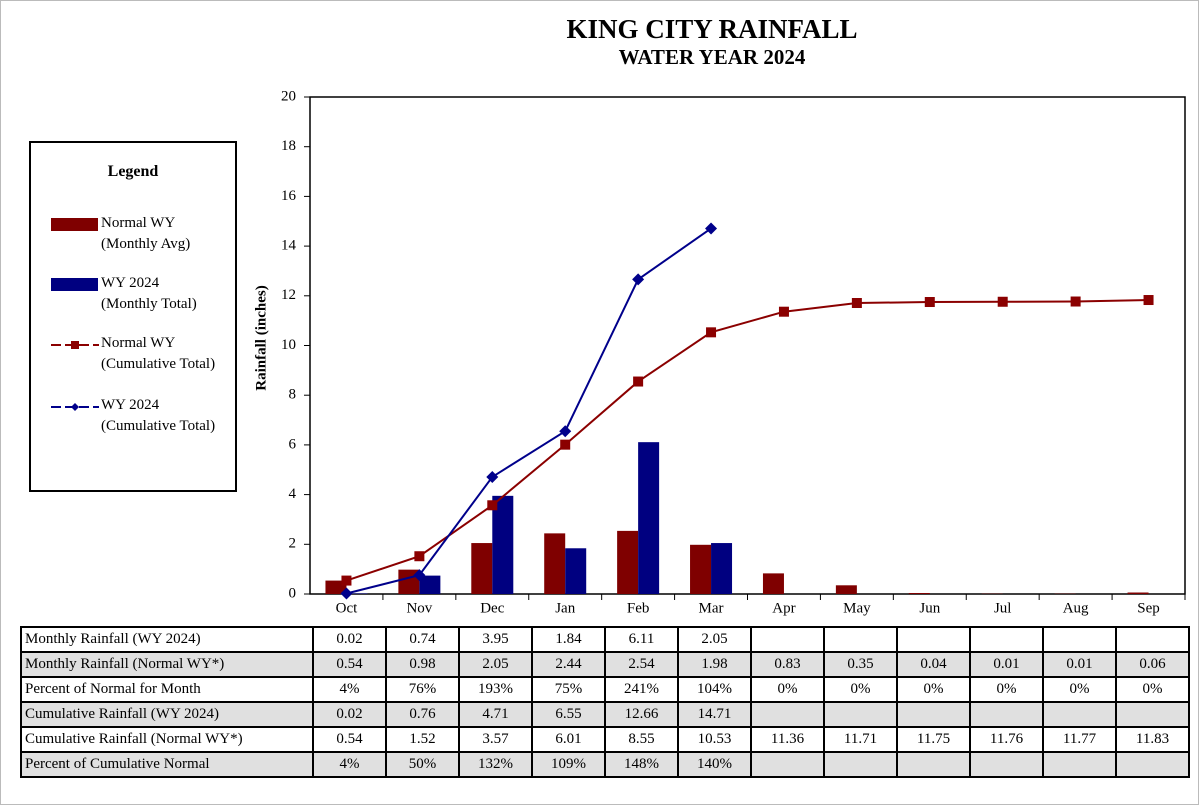 The width and height of the screenshot is (1199, 805). Describe the element at coordinates (860, 739) in the screenshot. I see `cell: 11.71` at that location.